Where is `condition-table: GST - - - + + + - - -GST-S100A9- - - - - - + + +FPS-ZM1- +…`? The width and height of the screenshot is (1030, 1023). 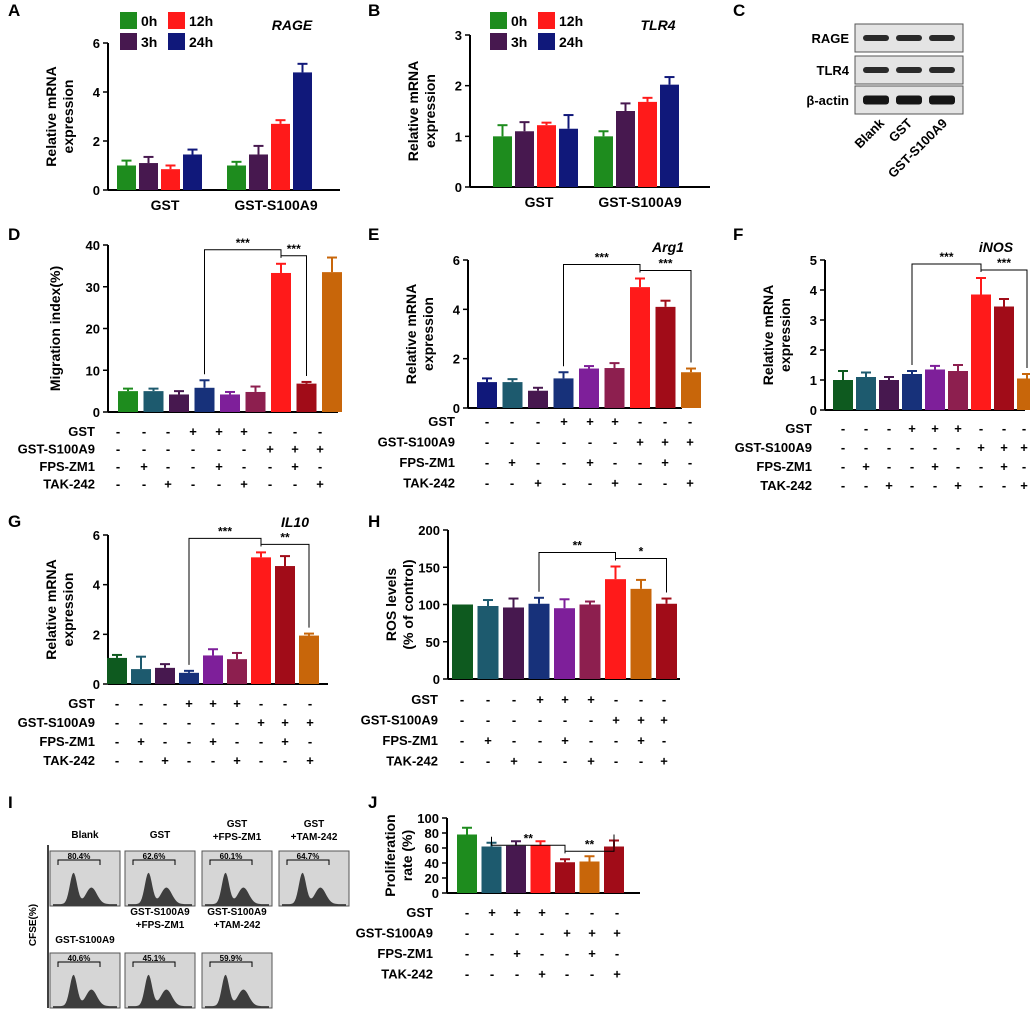 condition-table: GST - - - + + + - - -GST-S100A9- - - - - - + + +FPS-ZM1- +… is located at coordinates (882, 457).